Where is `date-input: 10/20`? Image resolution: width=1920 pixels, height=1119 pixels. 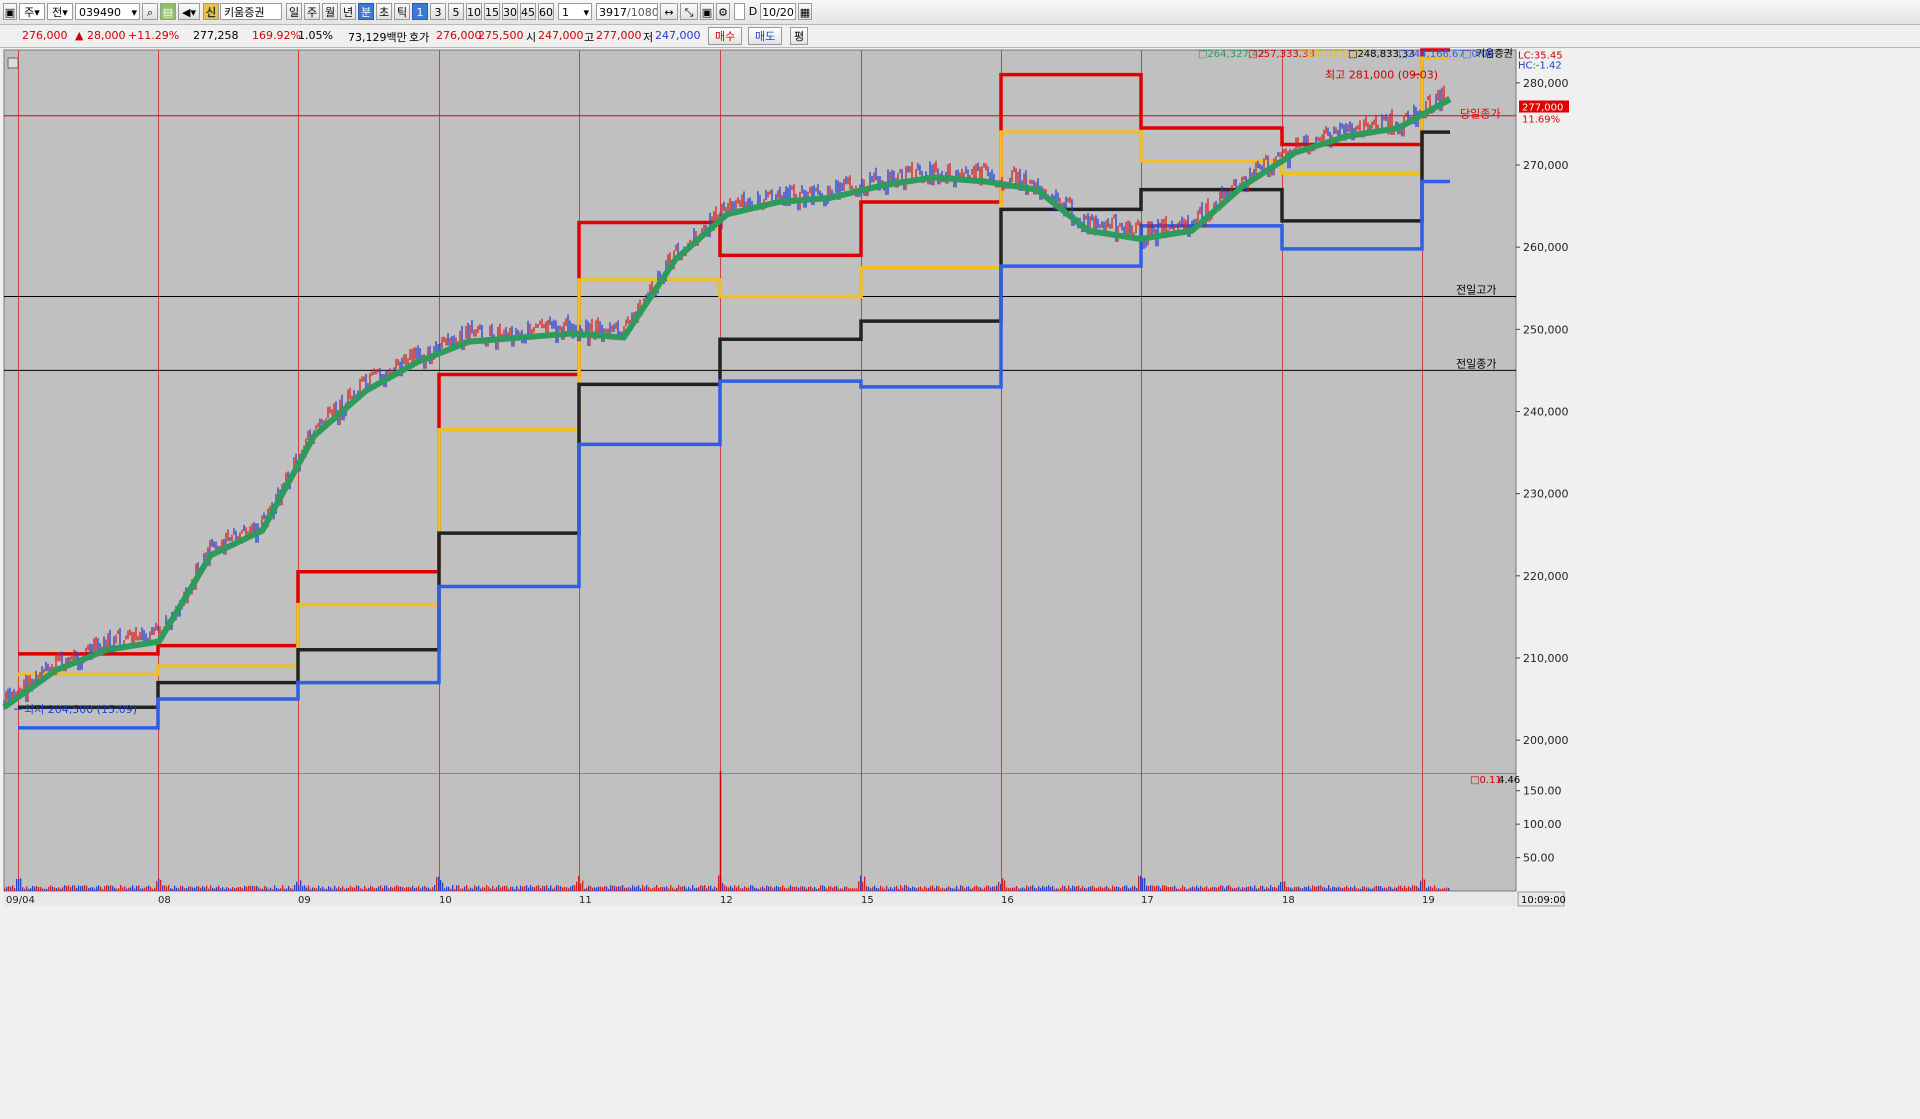
date-input: 10/20 is located at coordinates (778, 11).